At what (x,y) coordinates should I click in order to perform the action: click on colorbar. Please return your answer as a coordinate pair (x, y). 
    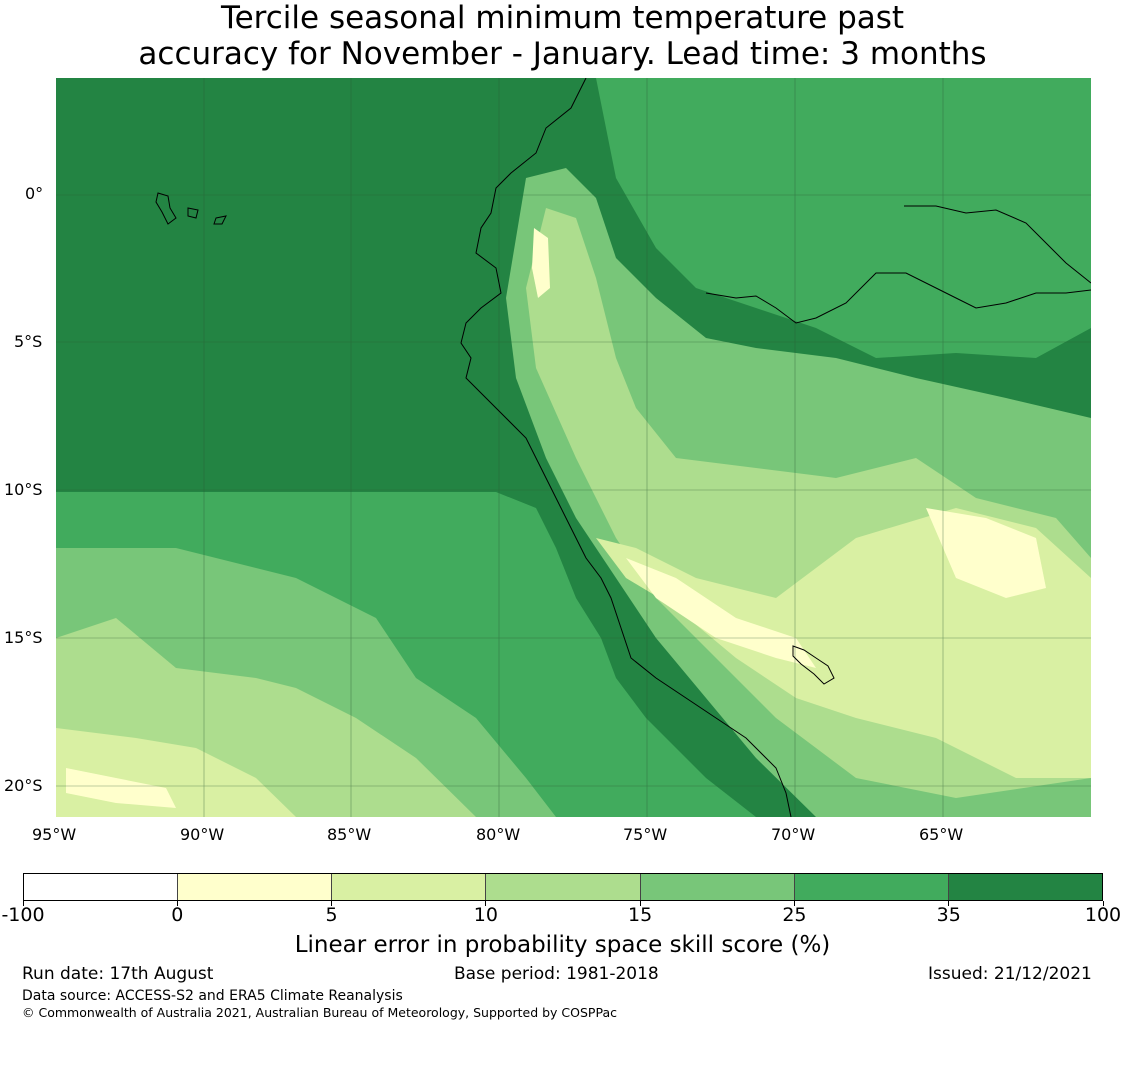
    Looking at the image, I should click on (563, 887).